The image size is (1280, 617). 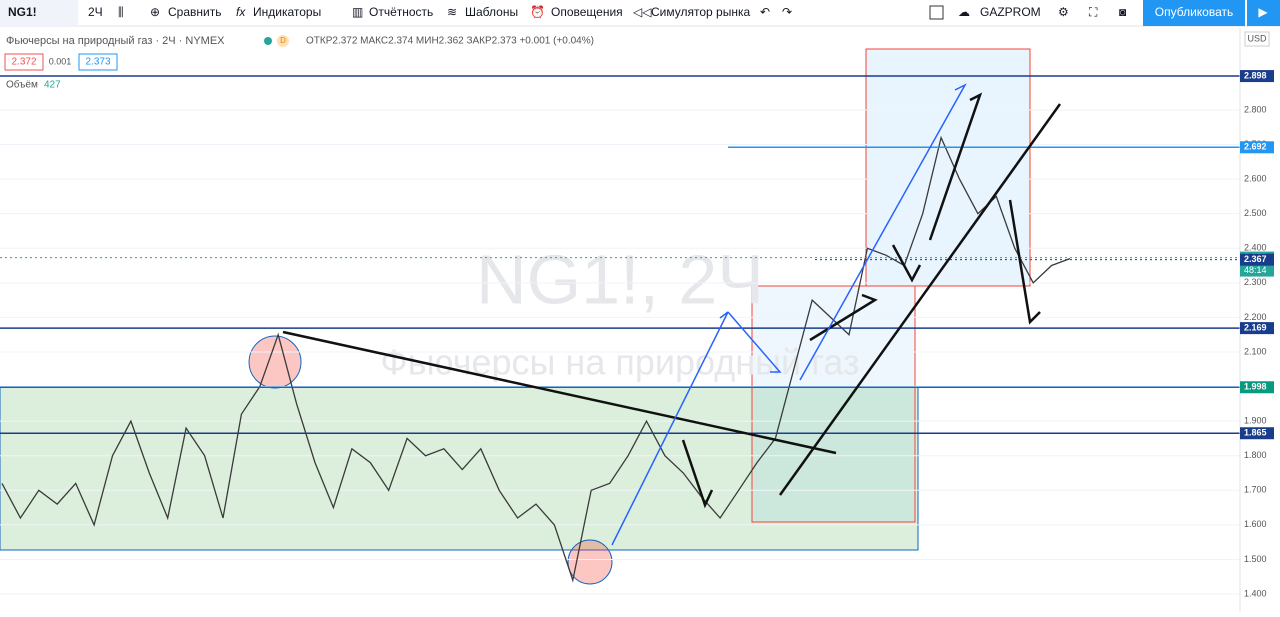 I want to click on toolbar, so click(x=640, y=13).